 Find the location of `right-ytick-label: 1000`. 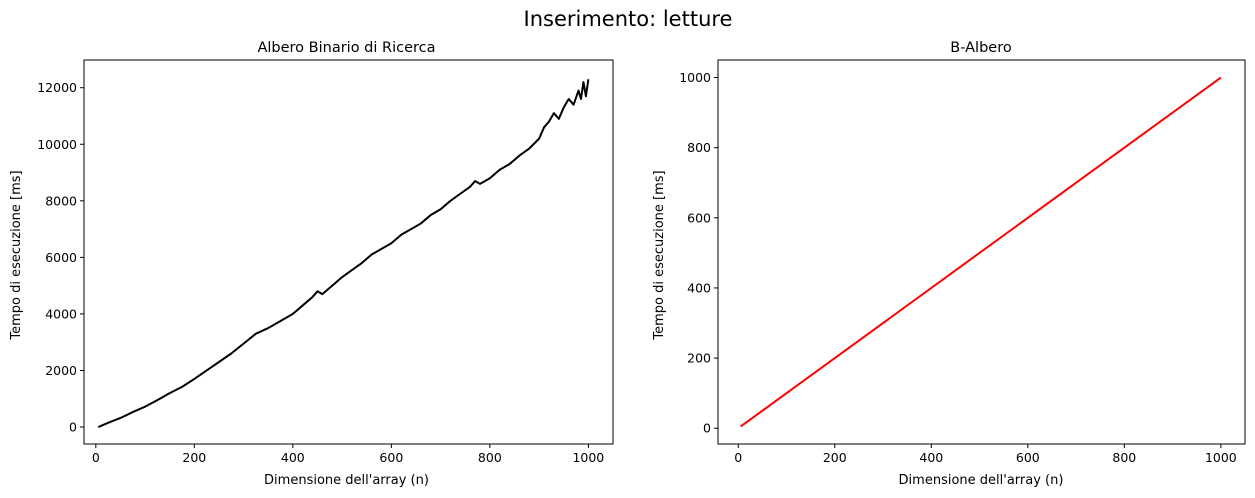

right-ytick-label: 1000 is located at coordinates (695, 77).